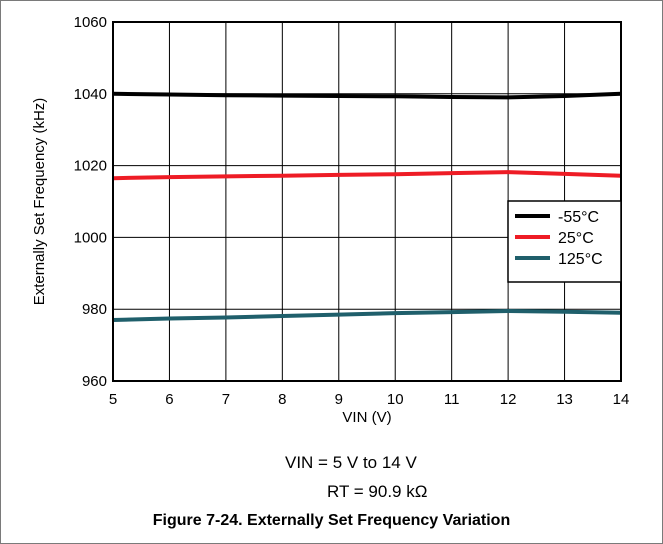 The image size is (663, 544). I want to click on legend: -55°C 25°C 125°C, so click(564, 241).